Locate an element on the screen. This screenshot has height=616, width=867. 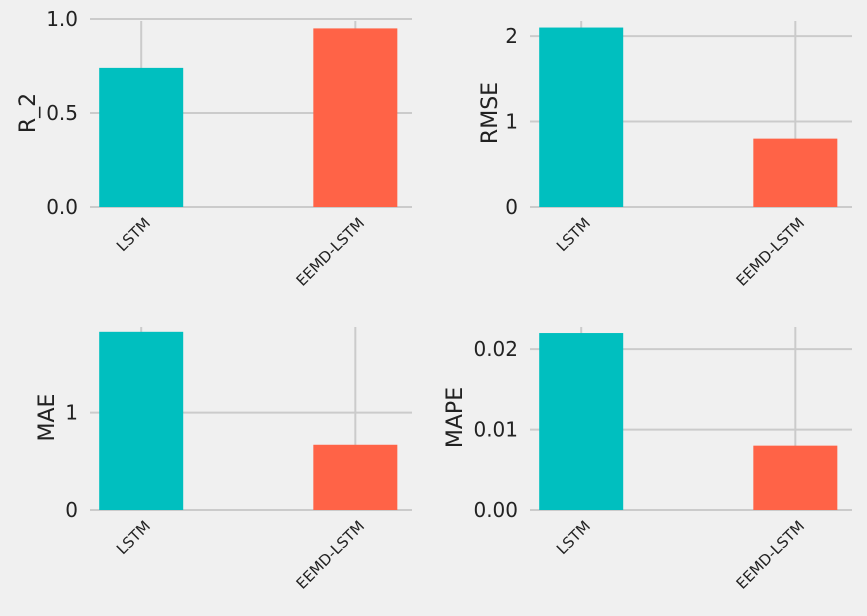
panel-4-xtick-label-1: LSTM is located at coordinates (573, 537).